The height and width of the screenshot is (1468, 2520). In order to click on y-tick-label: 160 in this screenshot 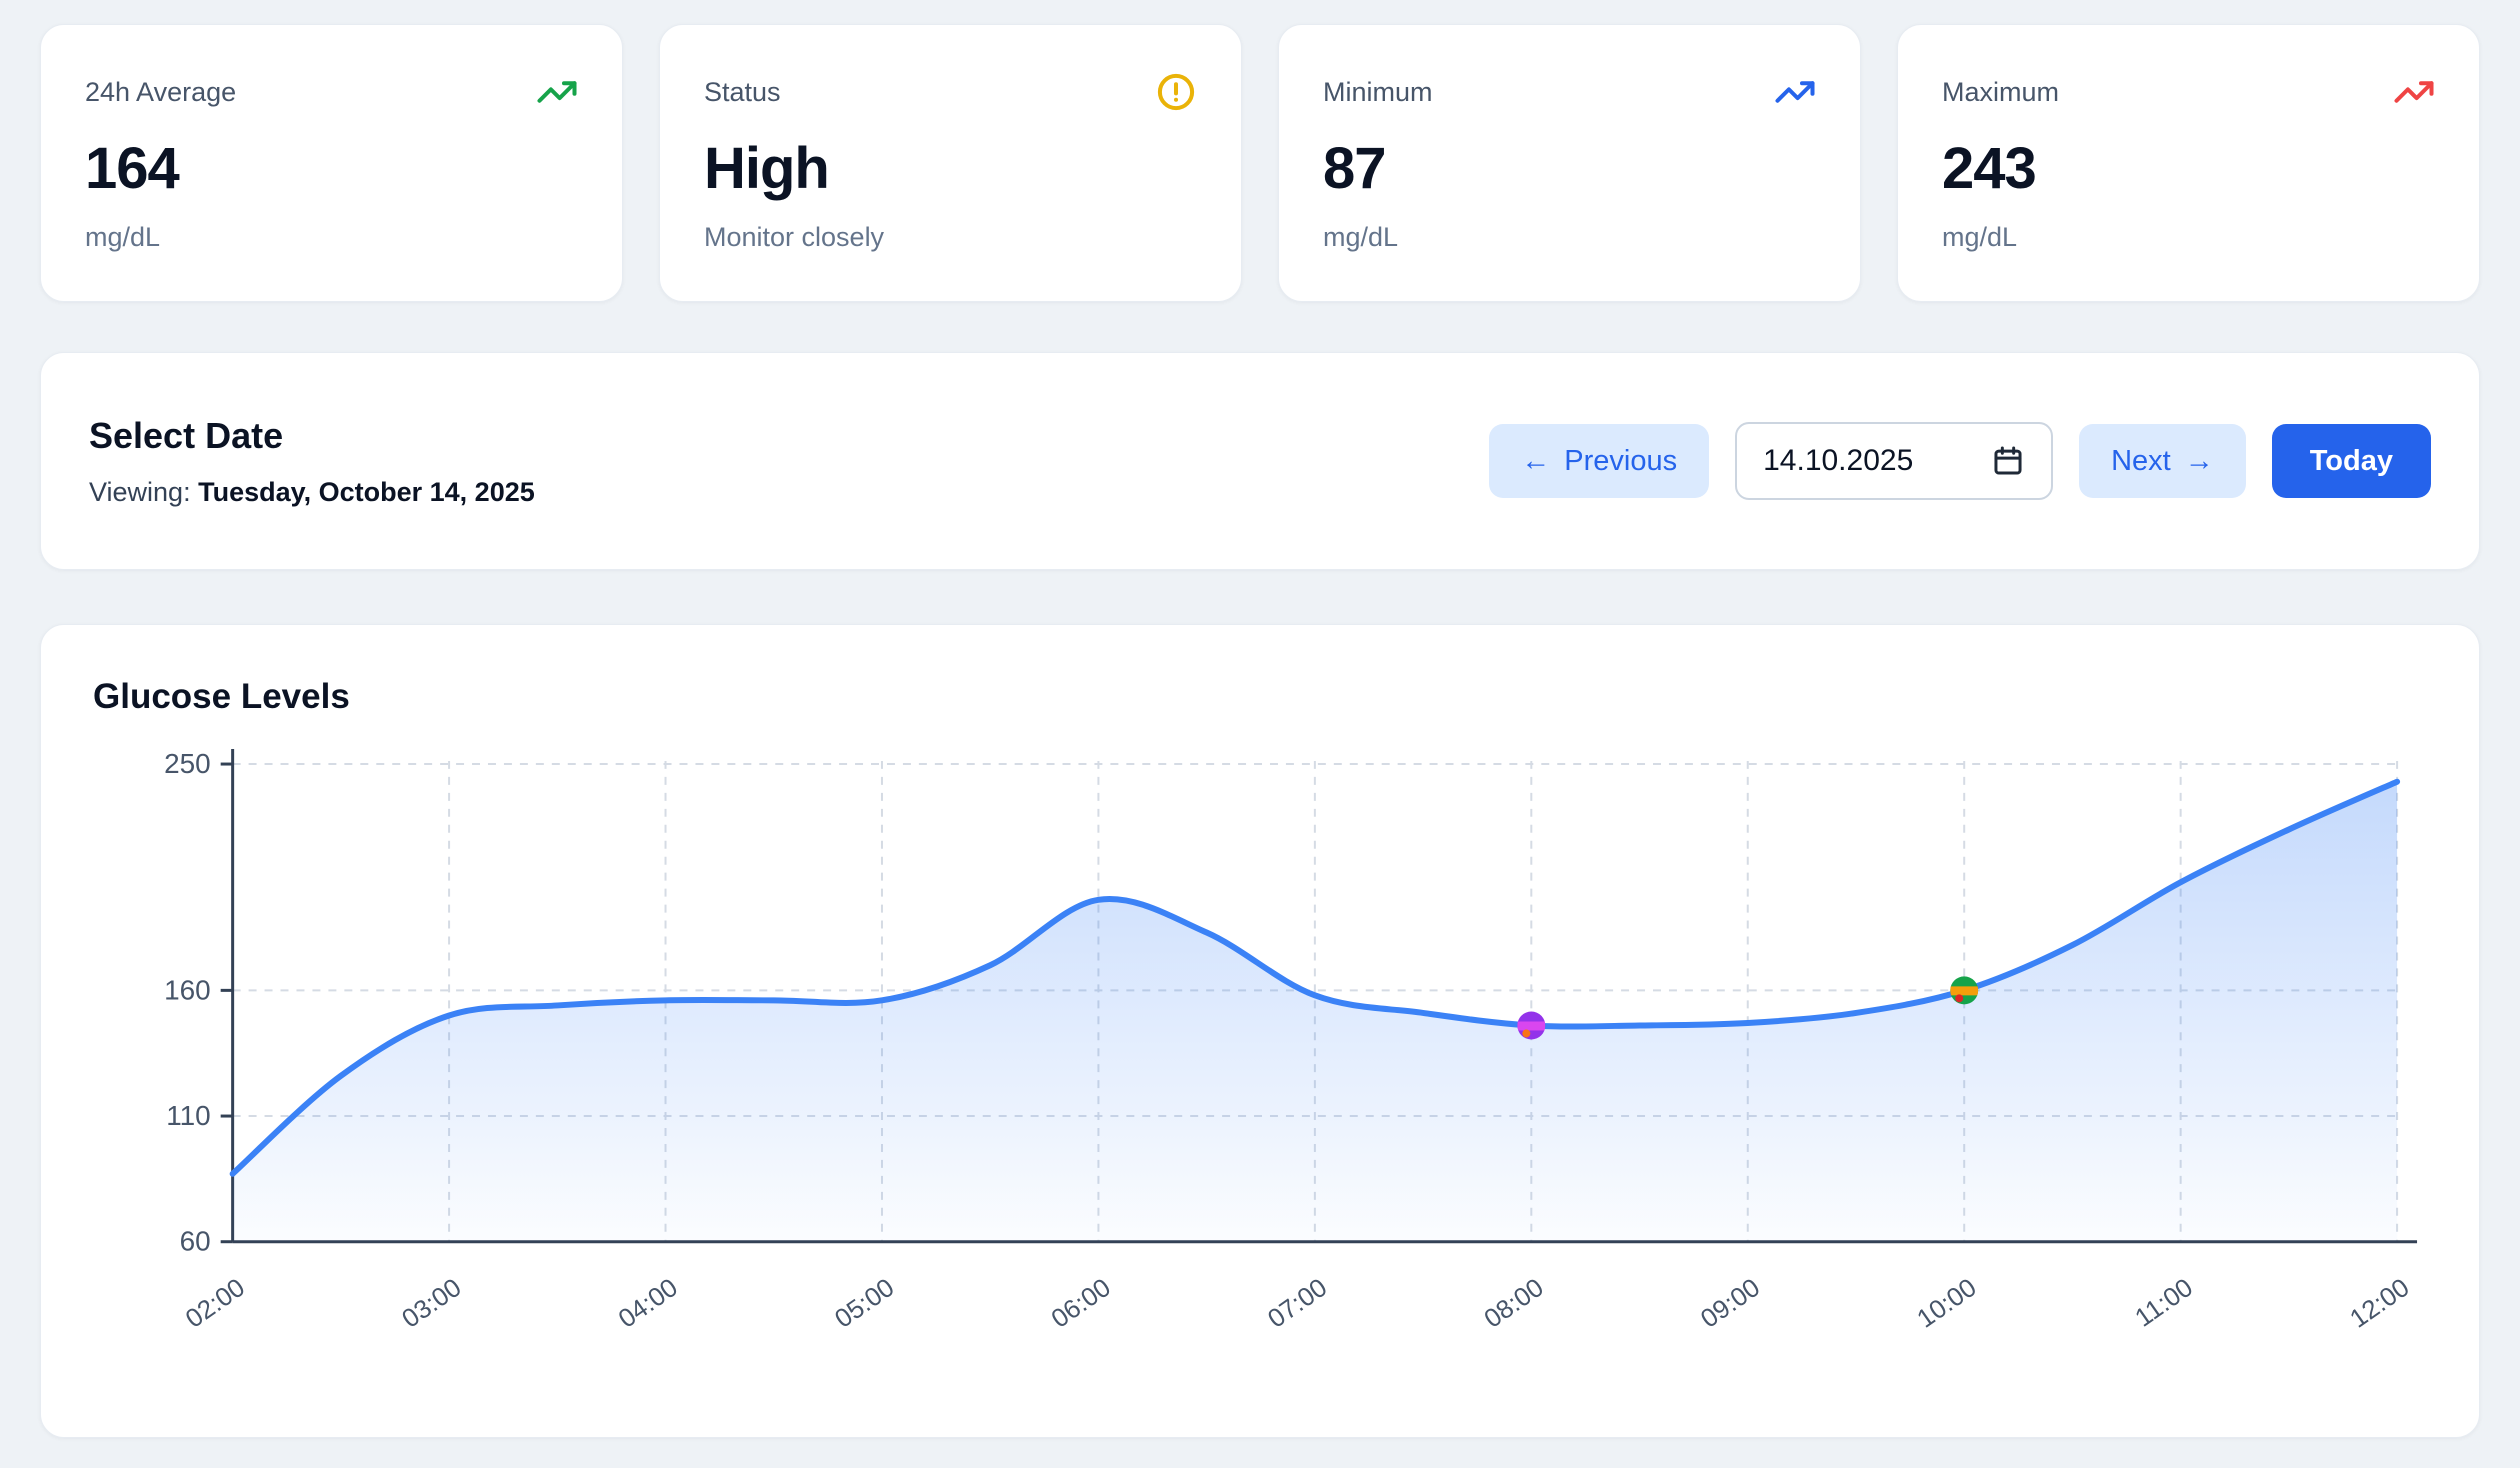, I will do `click(187, 989)`.